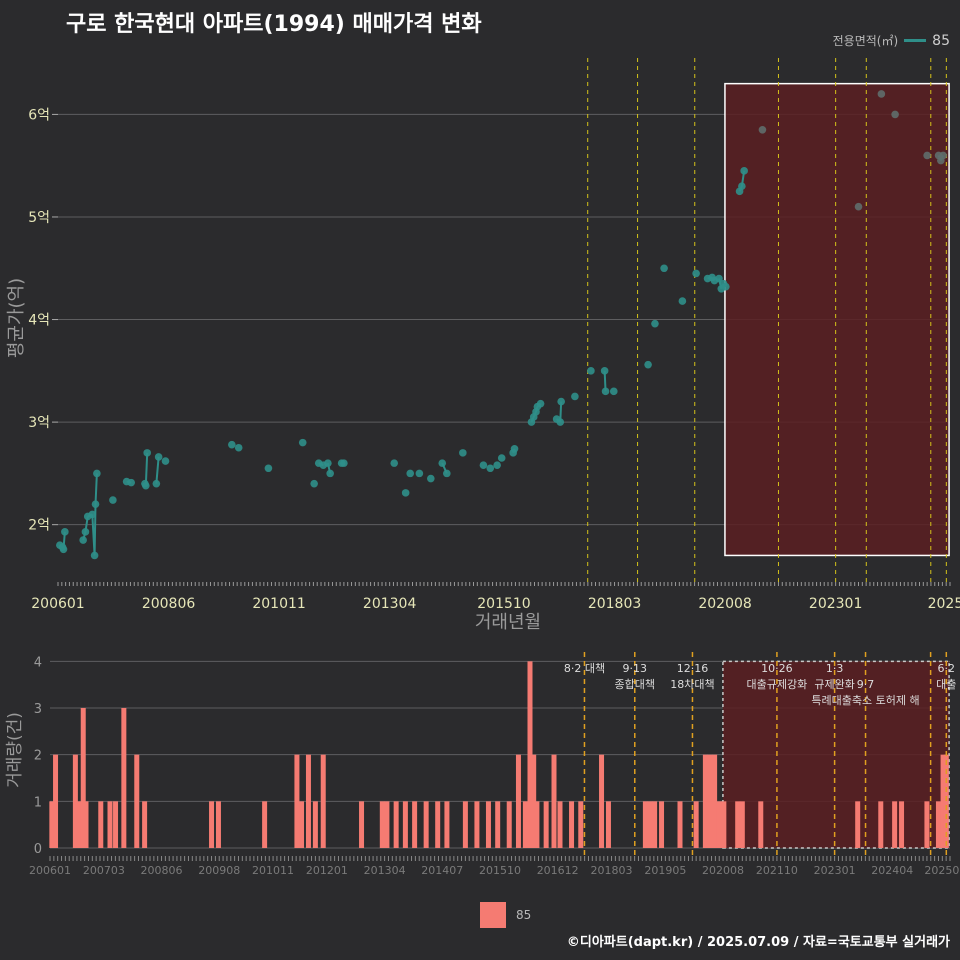 Image resolution: width=960 pixels, height=960 pixels. Describe the element at coordinates (865, 700) in the screenshot. I see `policy-annotation: 특례대출축소 토허제 해` at that location.